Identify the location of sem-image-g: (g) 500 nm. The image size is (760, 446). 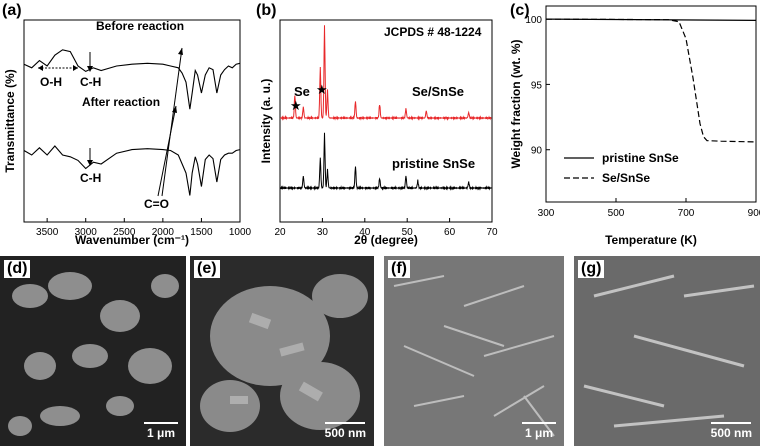
(667, 351).